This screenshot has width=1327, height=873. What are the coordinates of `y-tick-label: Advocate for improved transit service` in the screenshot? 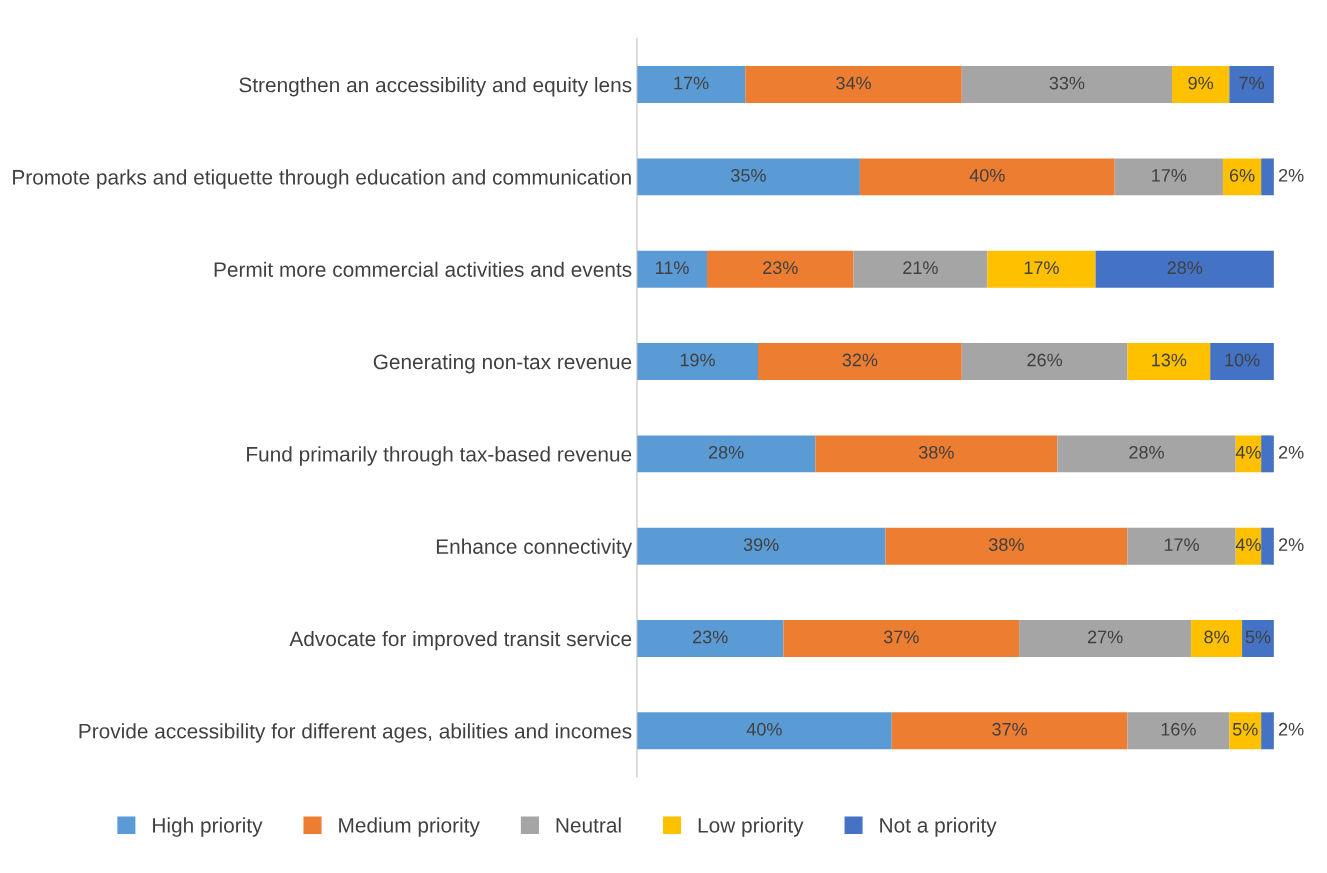 It's located at (460, 640).